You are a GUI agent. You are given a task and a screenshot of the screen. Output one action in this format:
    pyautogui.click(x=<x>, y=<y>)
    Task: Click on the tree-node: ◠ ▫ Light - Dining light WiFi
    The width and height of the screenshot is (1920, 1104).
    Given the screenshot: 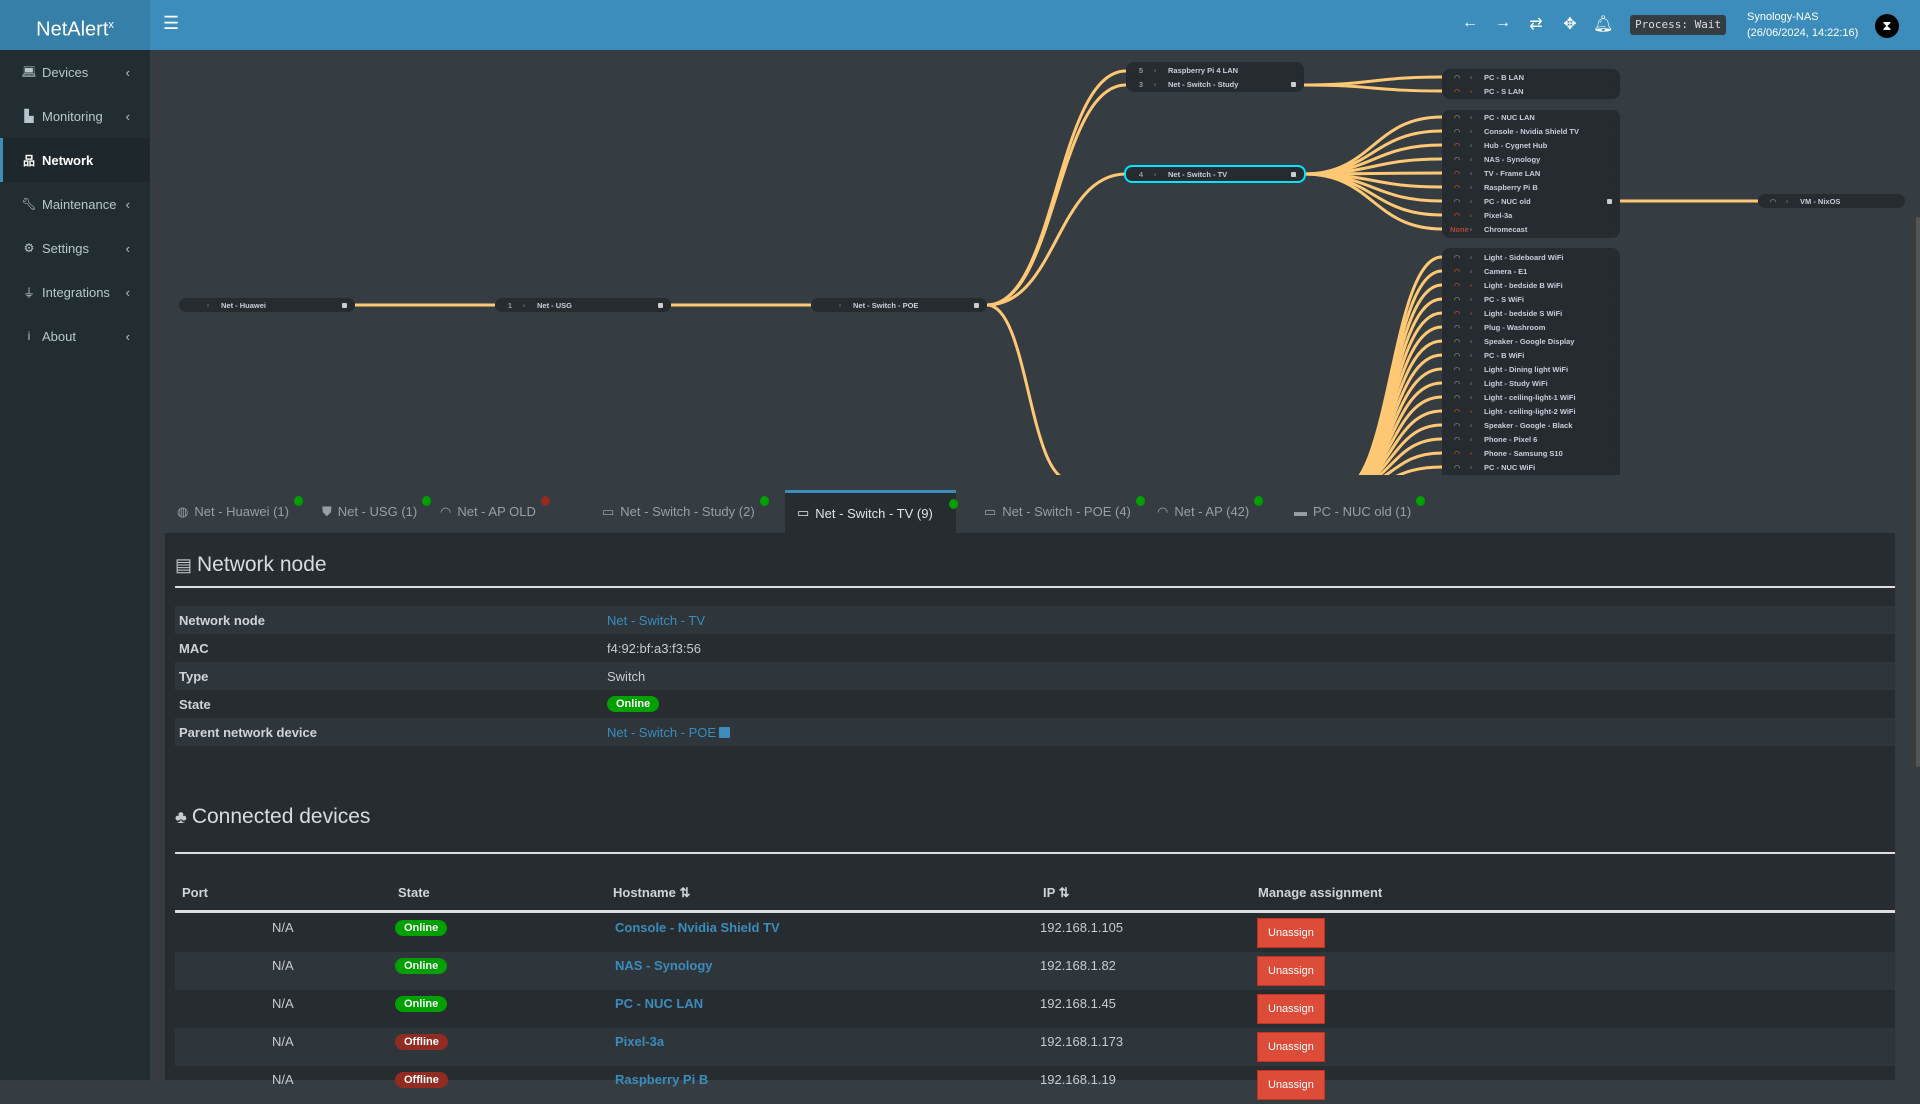 What is the action you would take?
    pyautogui.click(x=1531, y=369)
    